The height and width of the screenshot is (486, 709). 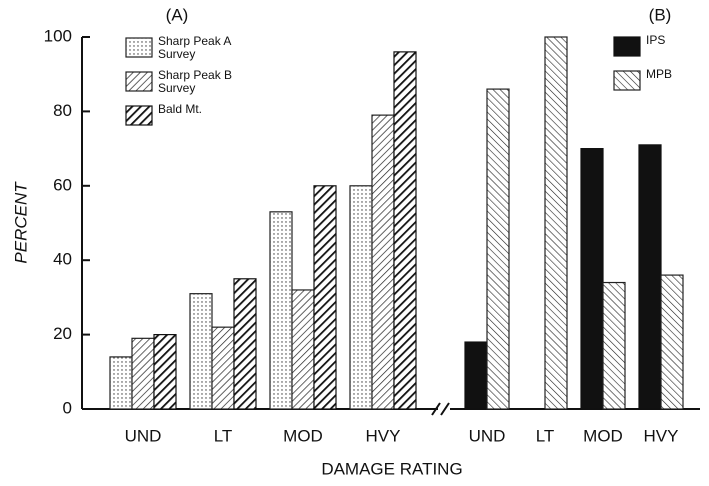 I want to click on y-tick-label: 60, so click(x=62, y=184).